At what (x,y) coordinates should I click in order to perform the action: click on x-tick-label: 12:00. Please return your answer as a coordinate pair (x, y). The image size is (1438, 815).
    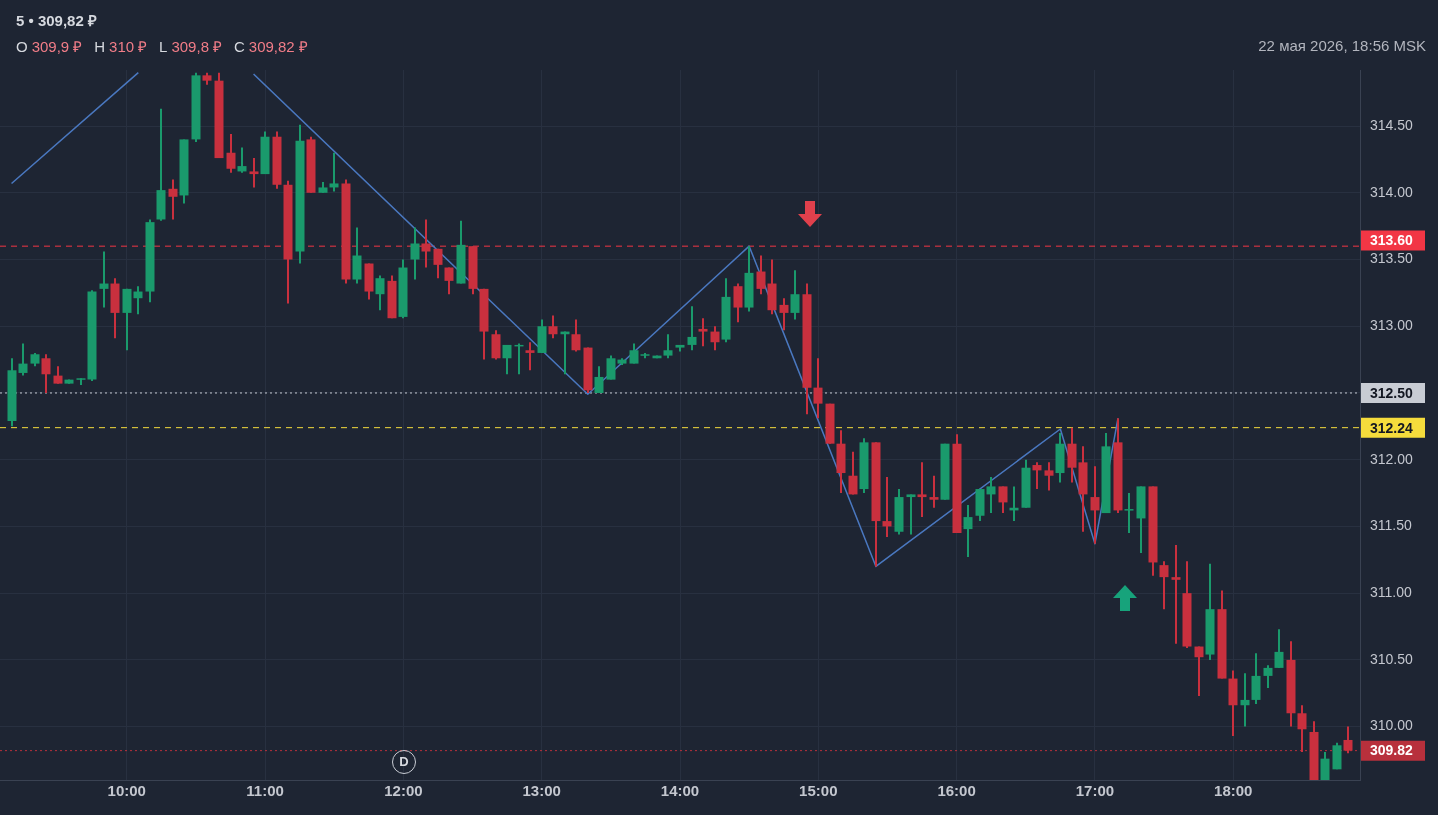
    Looking at the image, I should click on (403, 791).